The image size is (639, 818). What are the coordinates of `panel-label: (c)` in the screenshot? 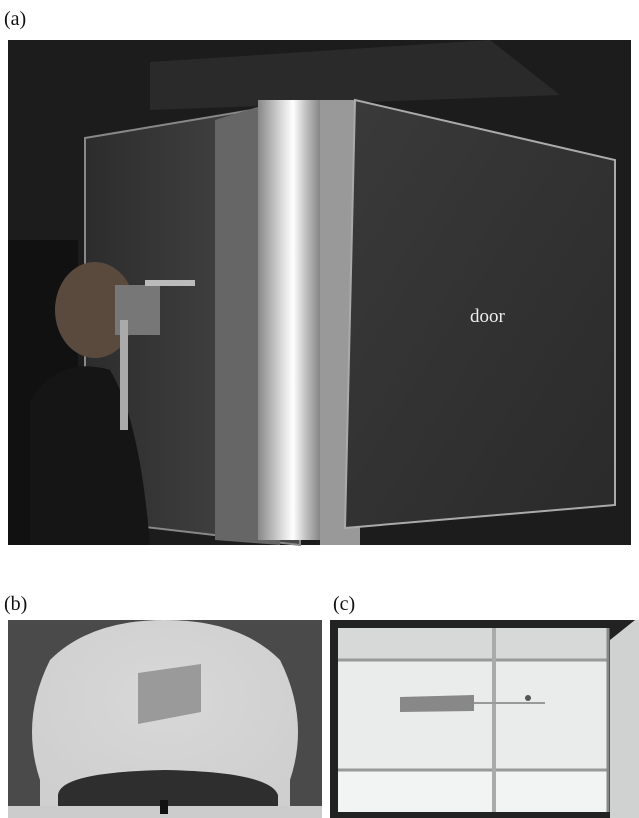 It's located at (344, 604).